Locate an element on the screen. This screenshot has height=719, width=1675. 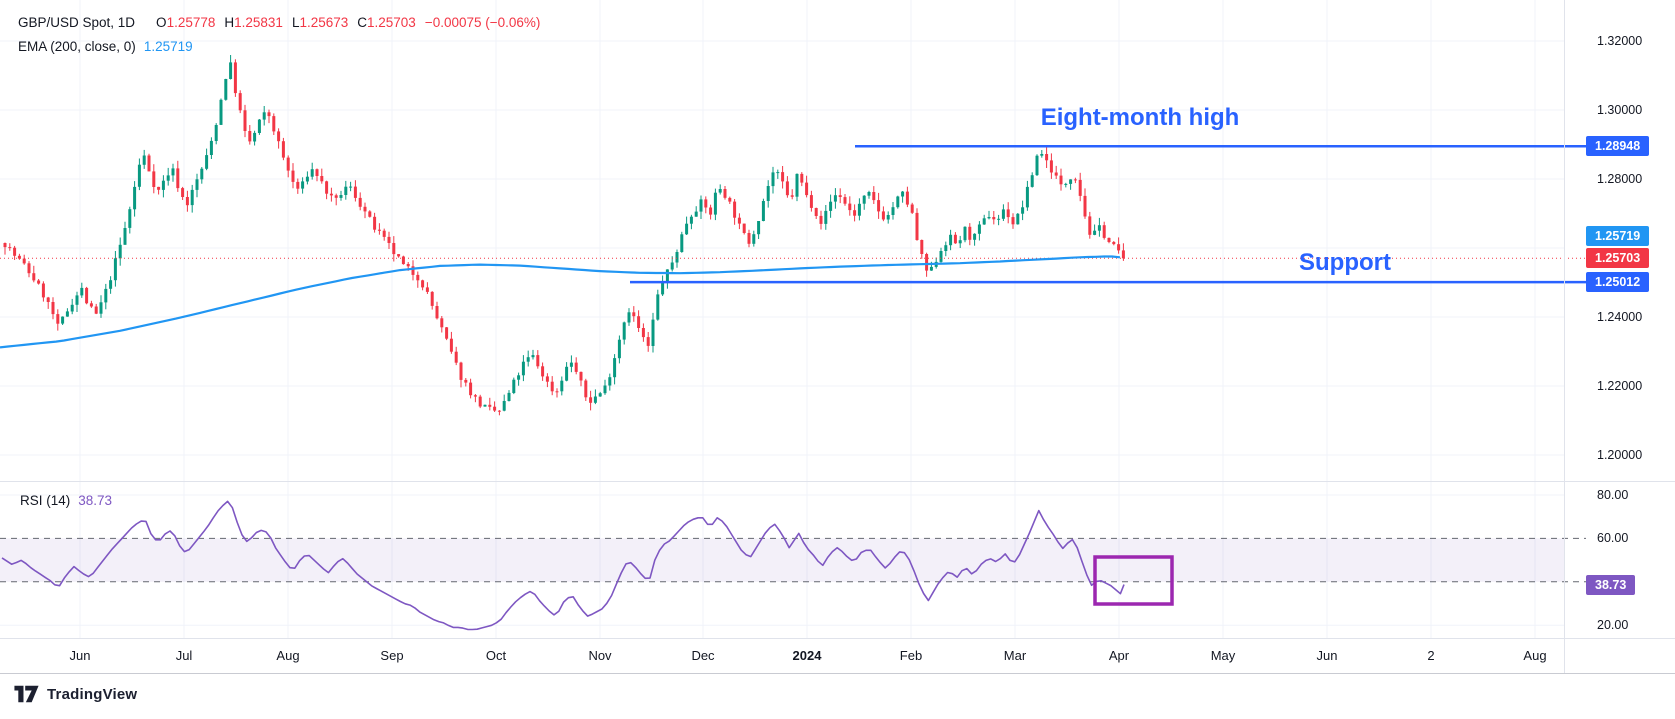
time-axis-label: Nov is located at coordinates (600, 655).